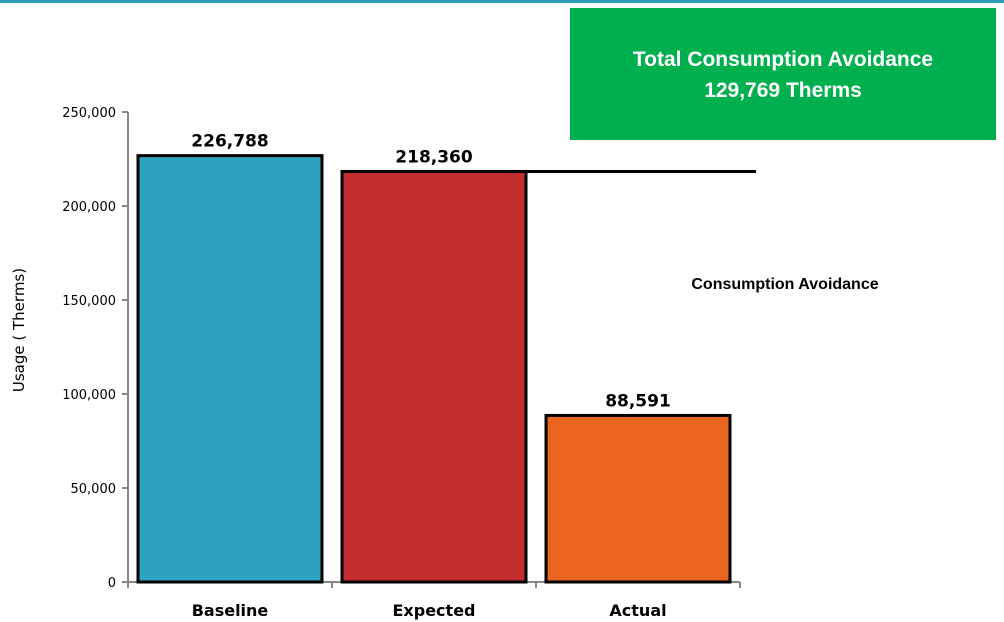  I want to click on y-axis: 0 50,000 100,000 150,000 200,000 250,000, so click(95, 348).